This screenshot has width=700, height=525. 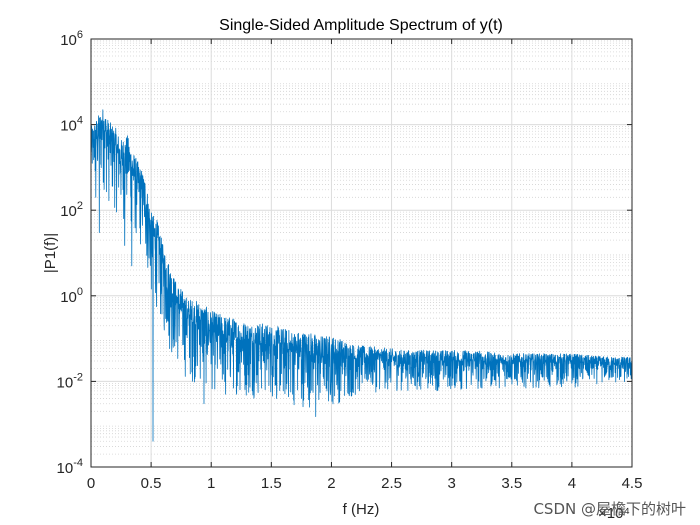 What do you see at coordinates (151, 483) in the screenshot?
I see `x-tick-label: 0.5` at bounding box center [151, 483].